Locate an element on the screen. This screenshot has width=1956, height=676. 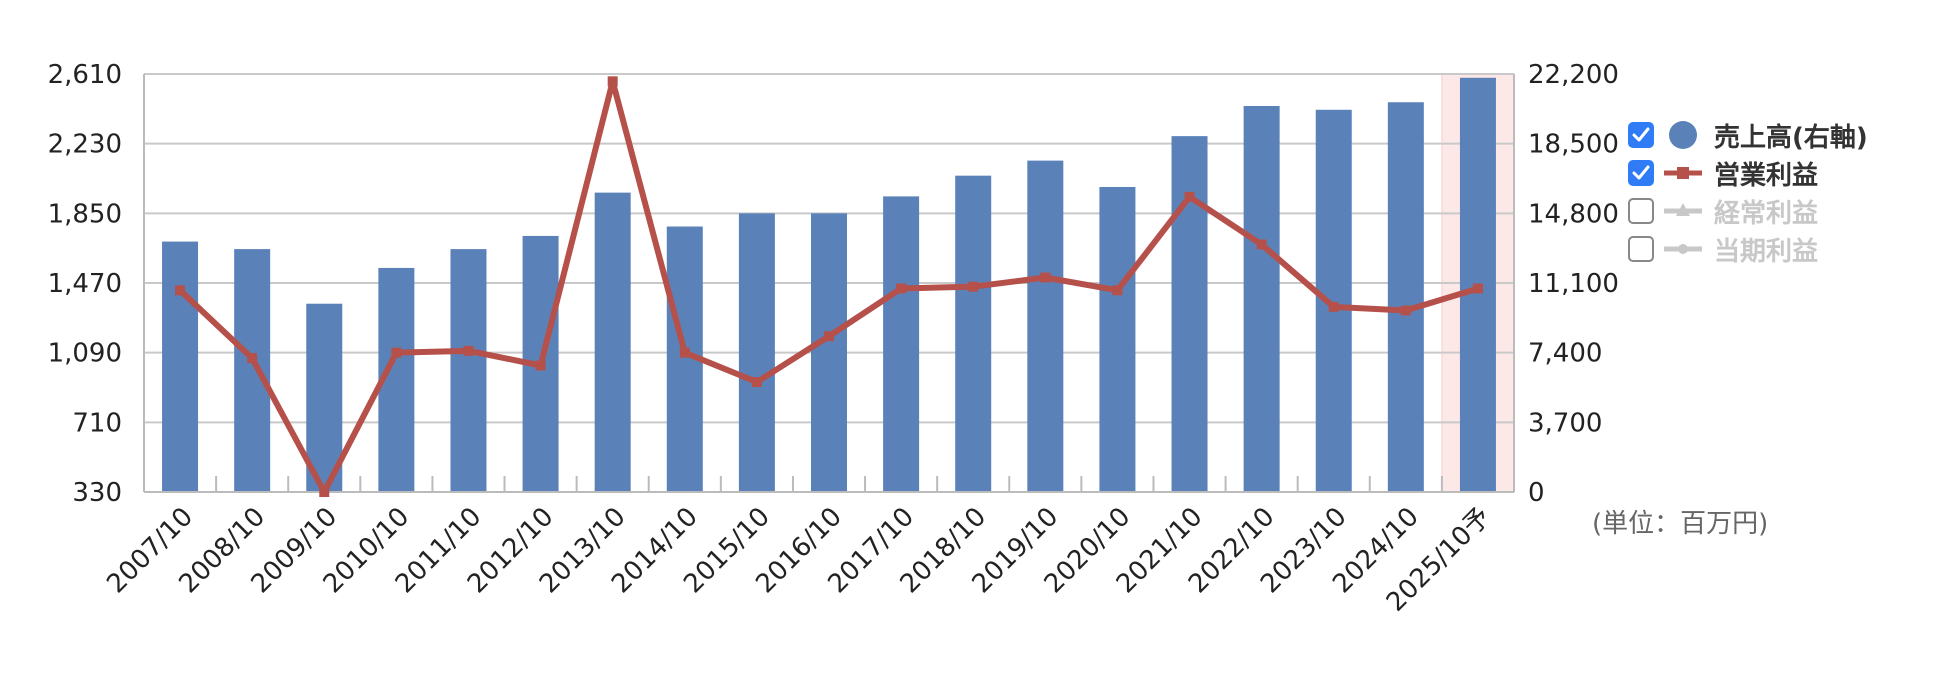
checkbox-ordinary-profit is located at coordinates (1641, 211).